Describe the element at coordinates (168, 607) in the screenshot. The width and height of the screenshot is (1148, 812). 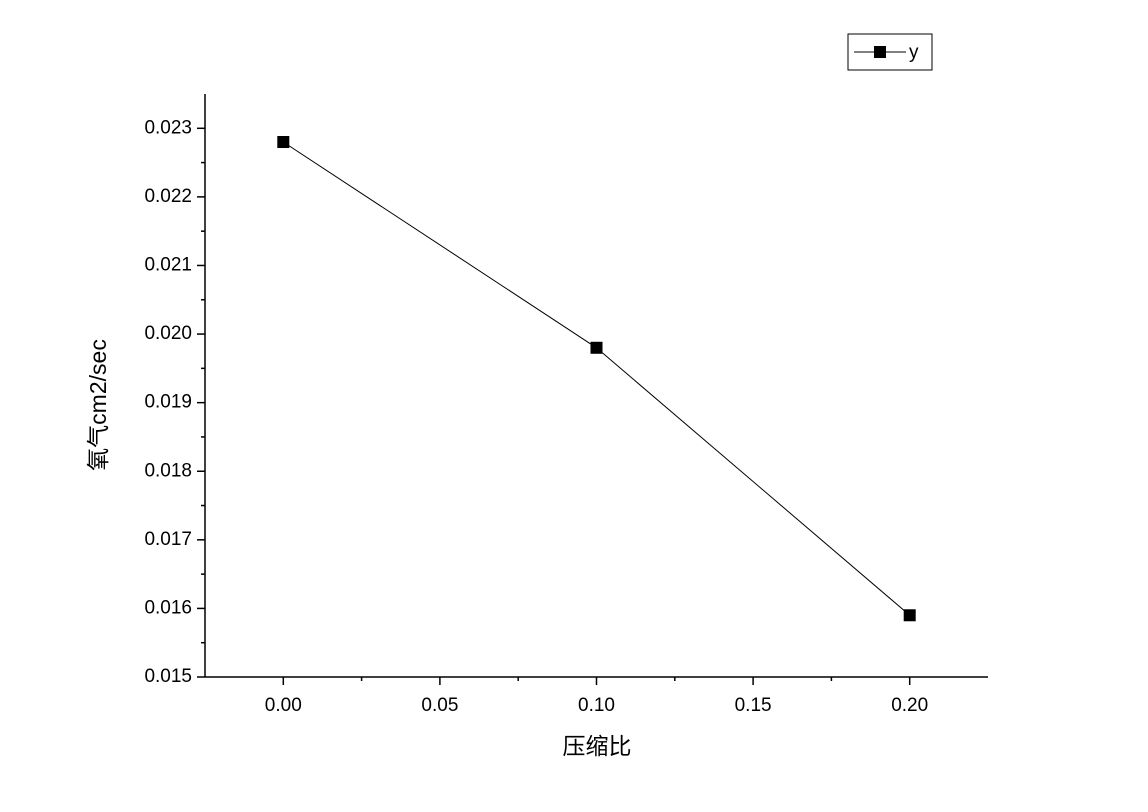
I see `y-tick-label: 0.016` at that location.